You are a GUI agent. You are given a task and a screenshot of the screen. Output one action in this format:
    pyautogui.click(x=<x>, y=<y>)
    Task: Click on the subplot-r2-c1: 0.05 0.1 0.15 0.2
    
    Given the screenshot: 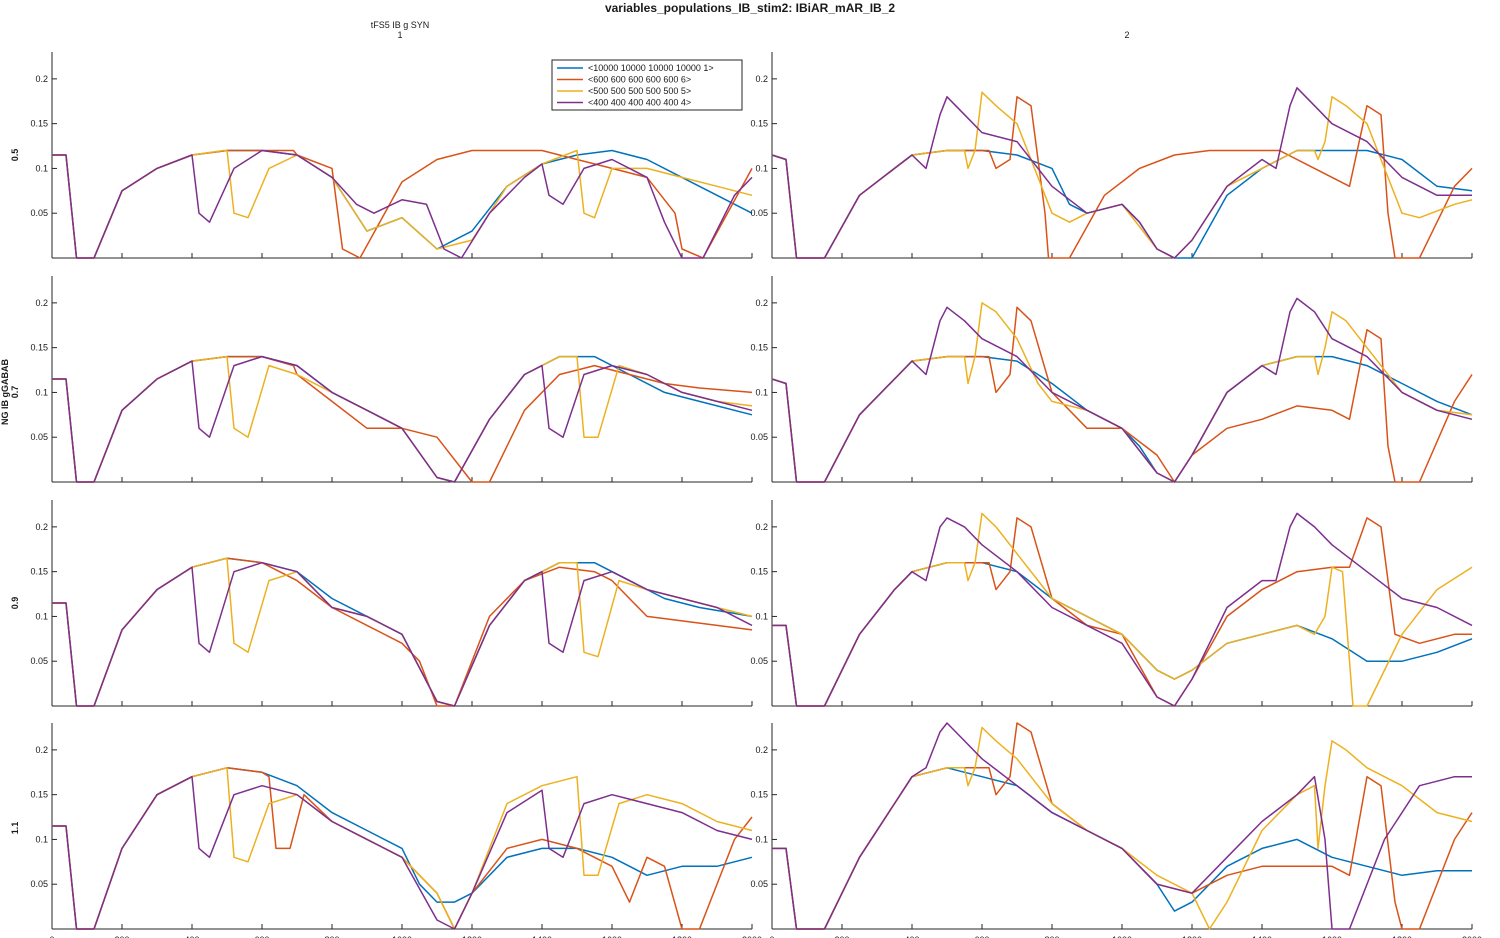 What is the action you would take?
    pyautogui.click(x=391, y=379)
    